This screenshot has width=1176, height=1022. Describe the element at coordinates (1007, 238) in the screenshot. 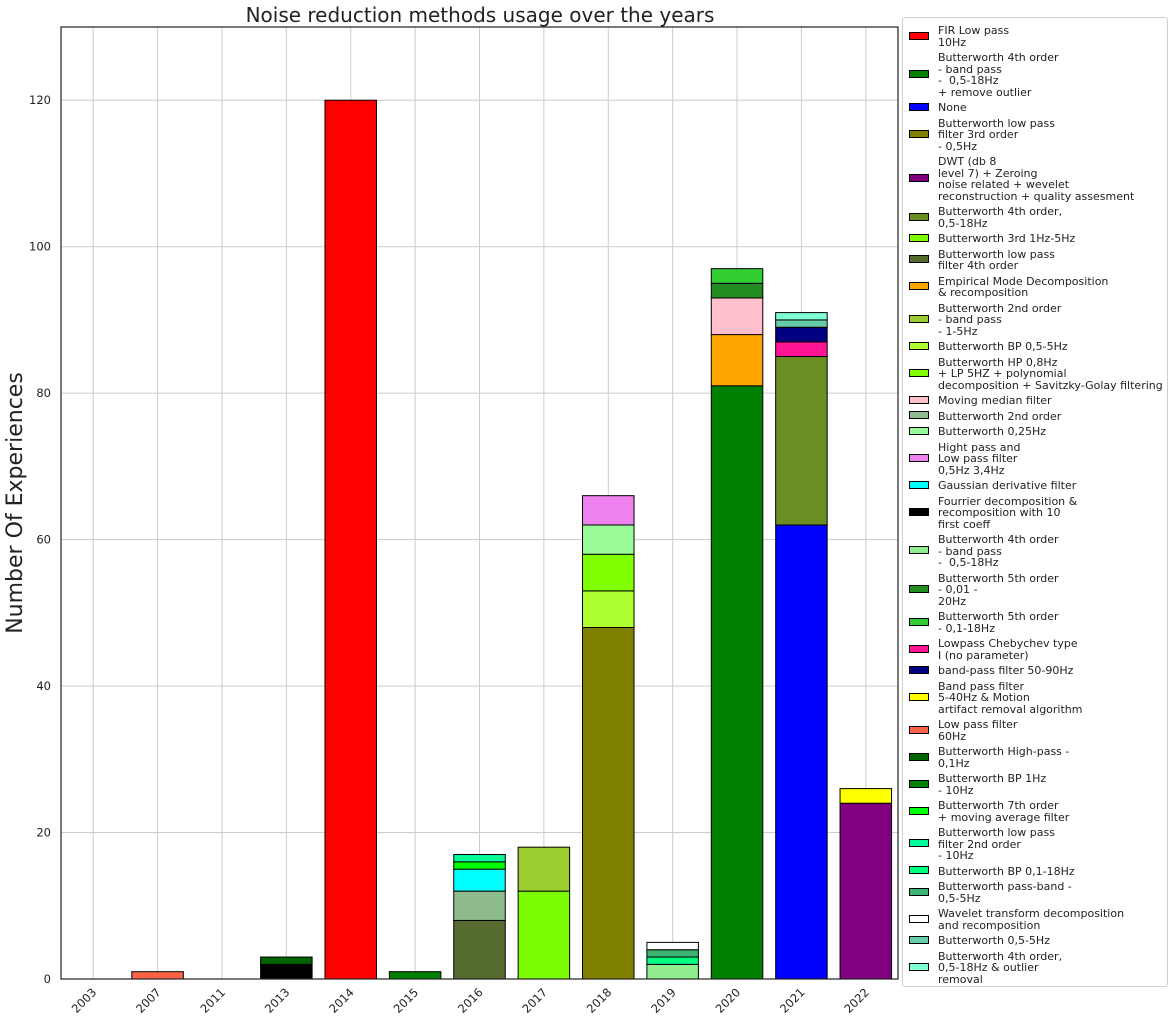

I see `legend-label: Butterworth 3rd 1Hz-5Hz` at that location.